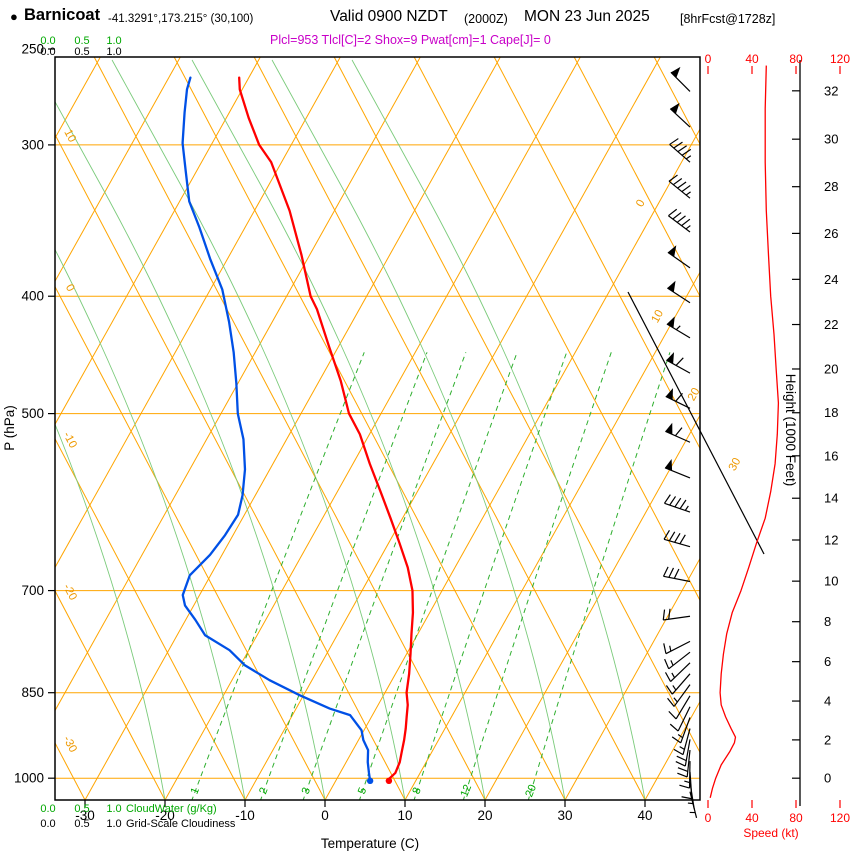 This screenshot has width=850, height=860. I want to click on svg-text: CloudWater (g/Kg), so click(171, 809).